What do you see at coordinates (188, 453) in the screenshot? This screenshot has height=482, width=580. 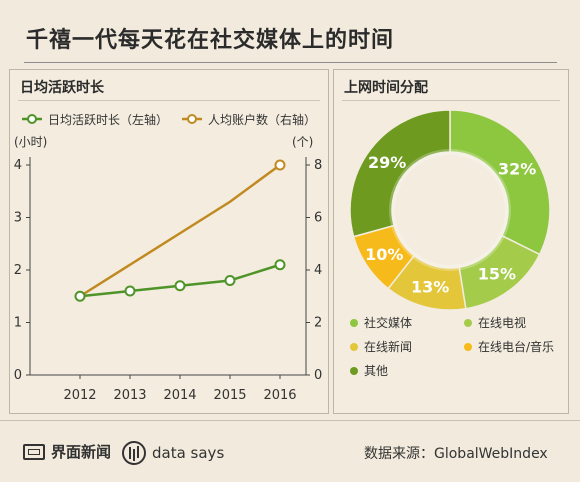 I see `datasays-name: data says` at bounding box center [188, 453].